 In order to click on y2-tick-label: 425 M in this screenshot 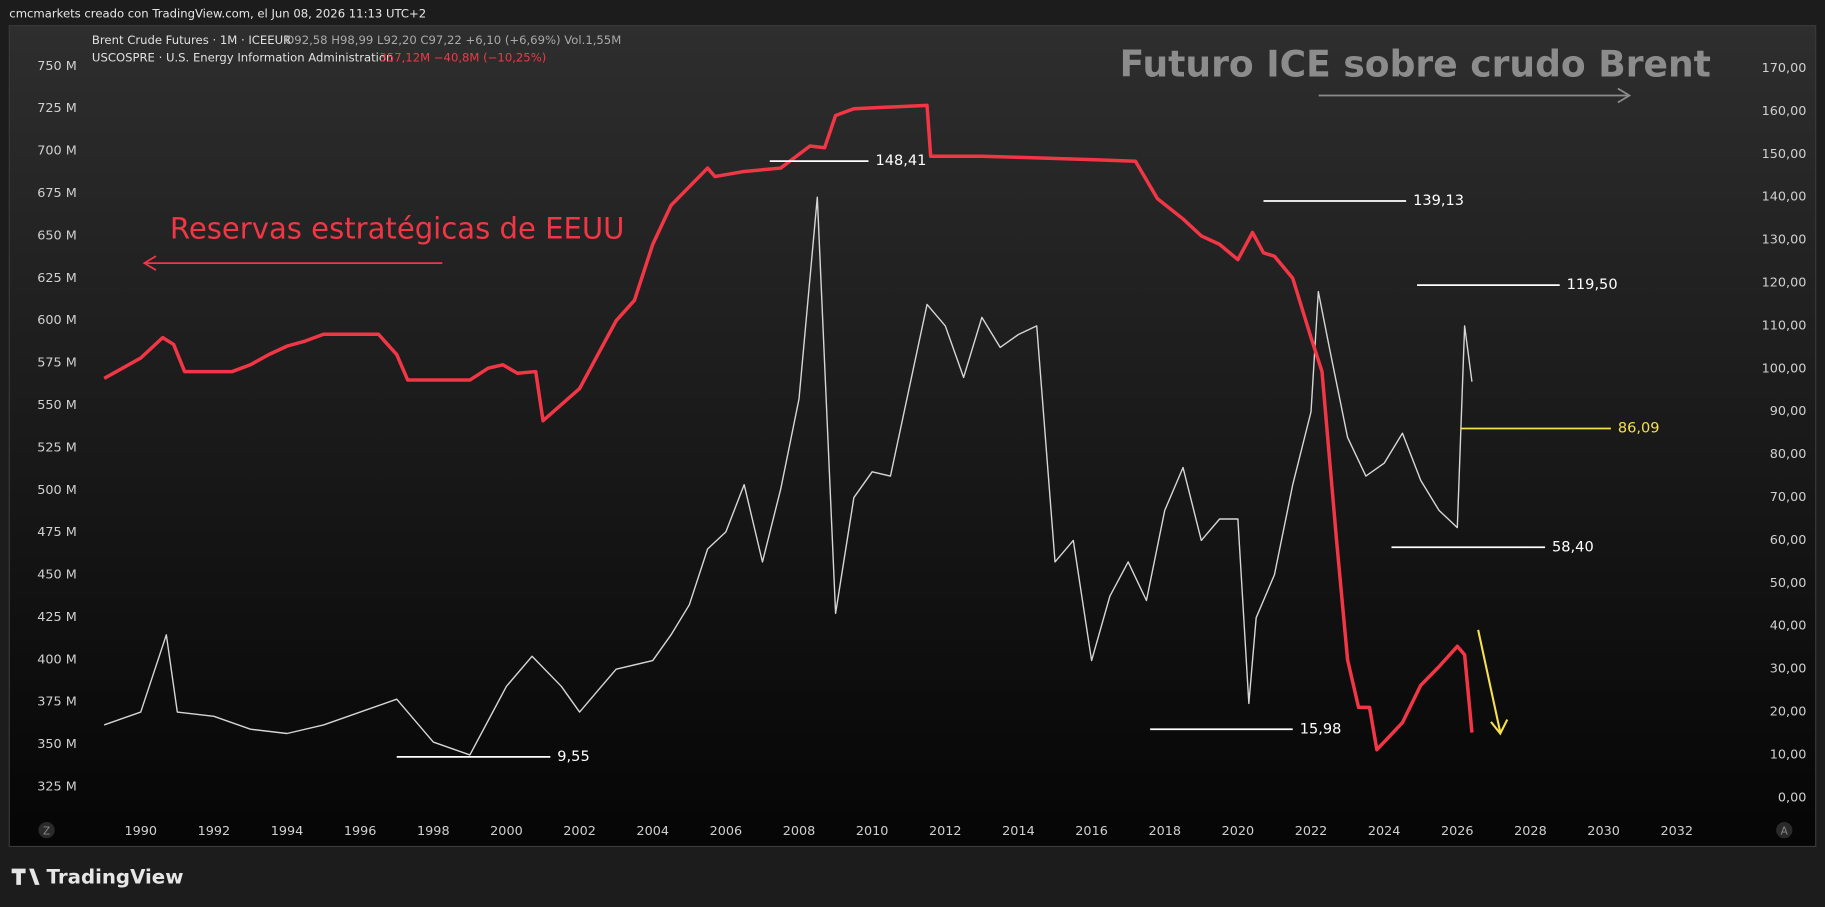, I will do `click(57, 617)`.